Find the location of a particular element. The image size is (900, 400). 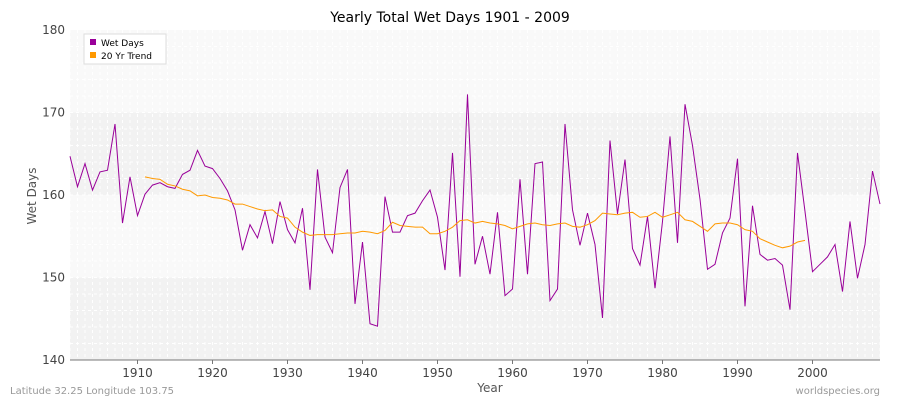

x-tick-labels: 1910 1920 1930 1940 1950 1960 1970 1980 1990 2000 is located at coordinates (475, 370).